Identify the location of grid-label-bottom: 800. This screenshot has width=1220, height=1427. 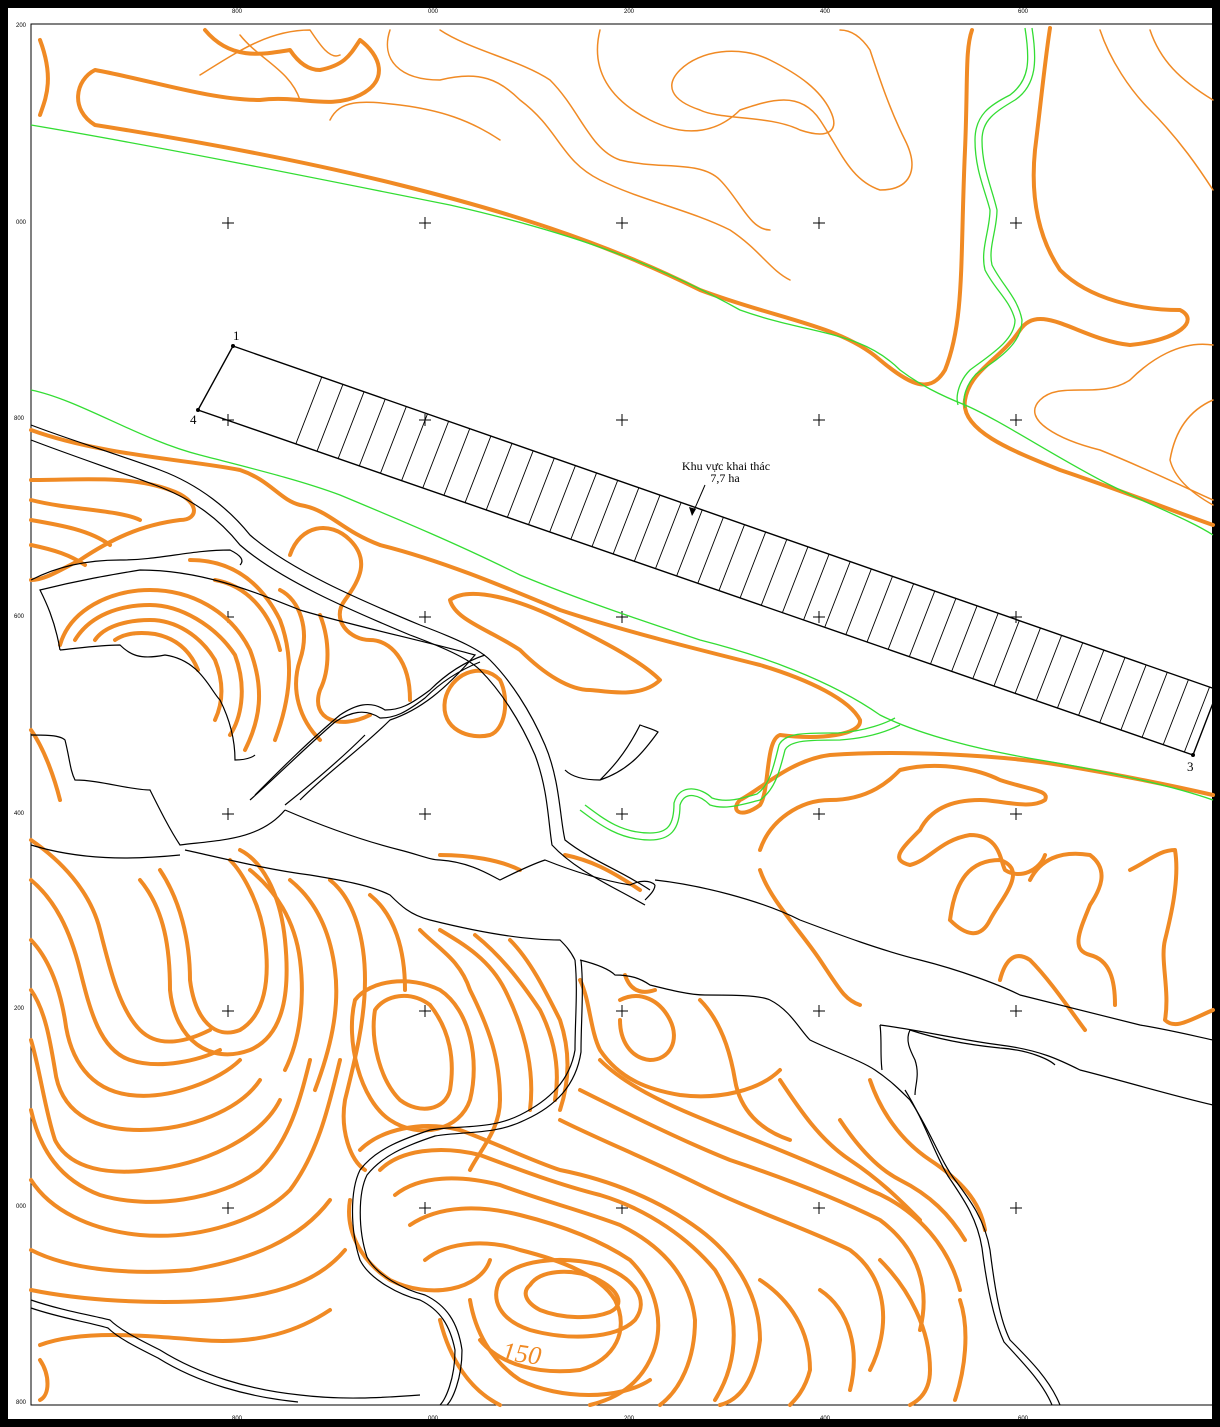
(237, 1419).